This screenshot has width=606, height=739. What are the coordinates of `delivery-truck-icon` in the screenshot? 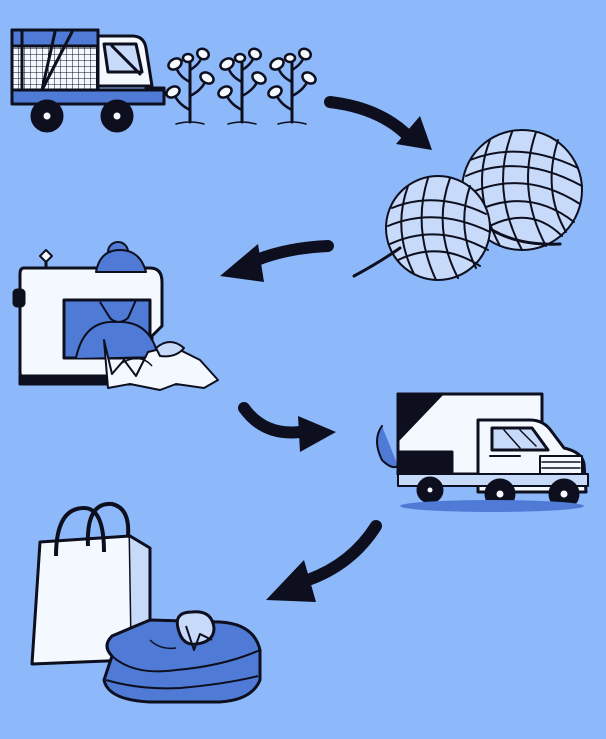 It's located at (482, 452).